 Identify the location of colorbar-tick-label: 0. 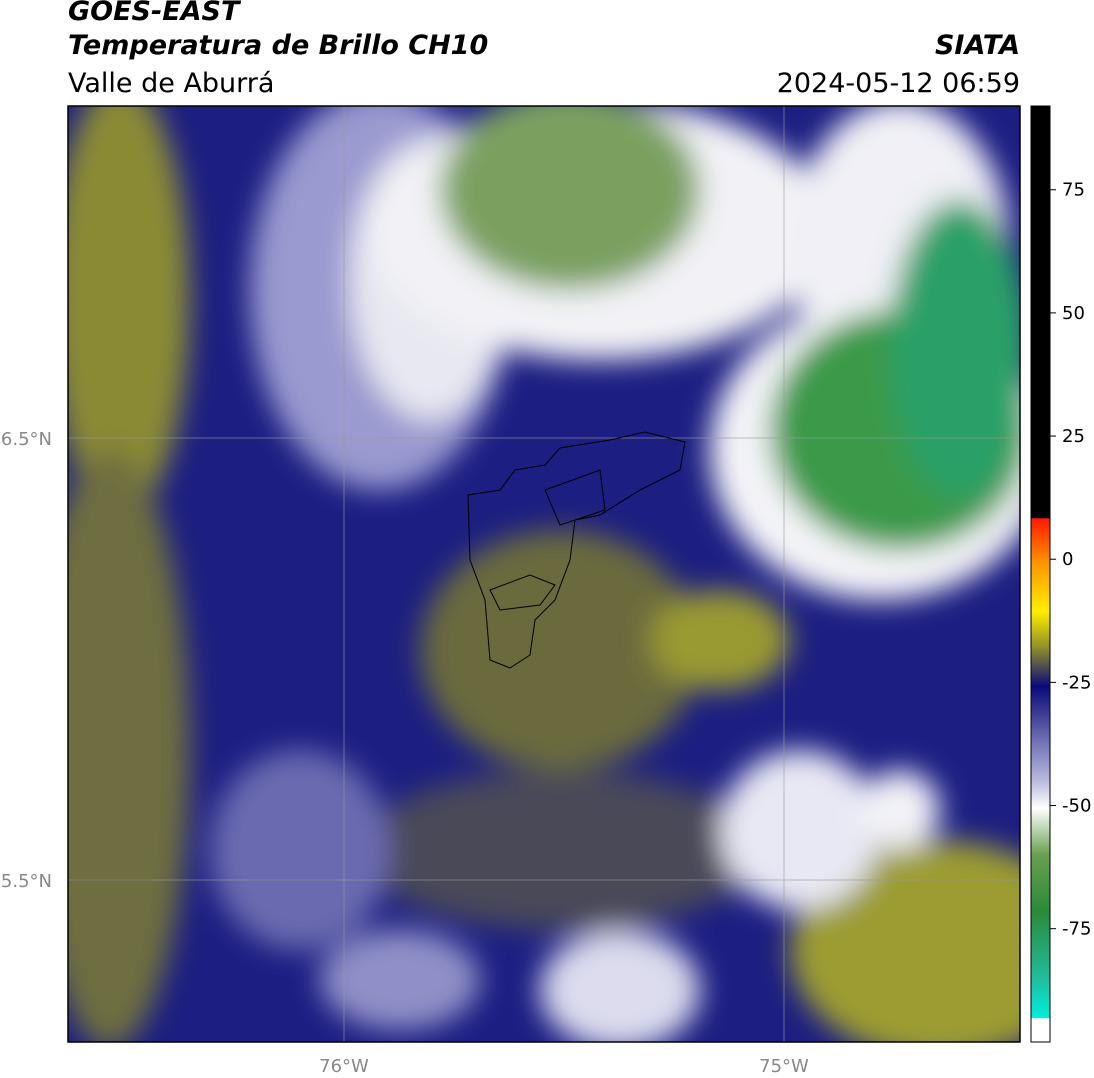
(1067, 559).